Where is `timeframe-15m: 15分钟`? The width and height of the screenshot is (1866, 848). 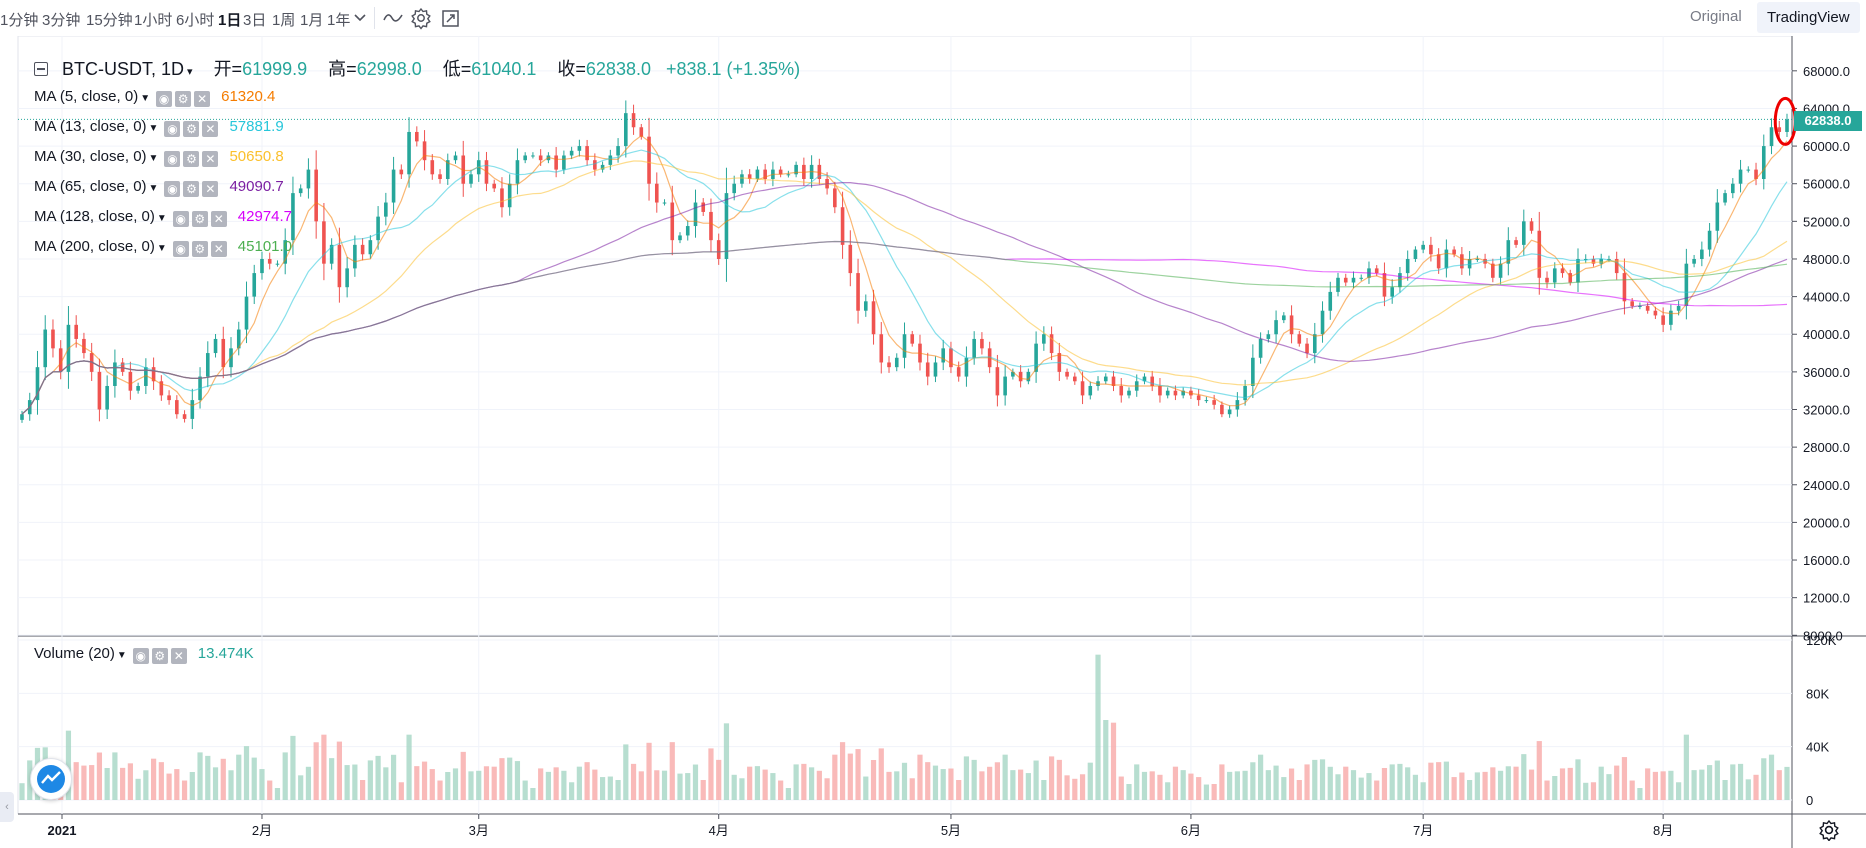 timeframe-15m: 15分钟 is located at coordinates (109, 20).